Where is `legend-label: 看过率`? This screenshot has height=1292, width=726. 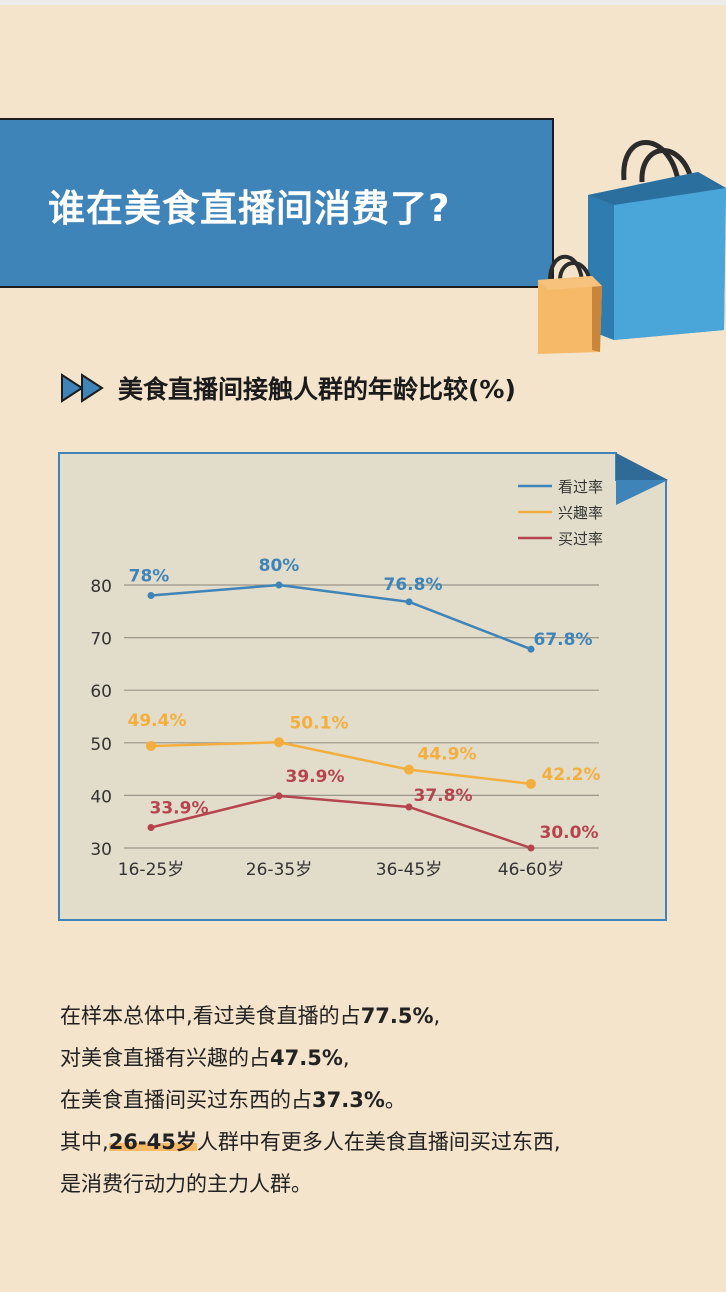 legend-label: 看过率 is located at coordinates (580, 487).